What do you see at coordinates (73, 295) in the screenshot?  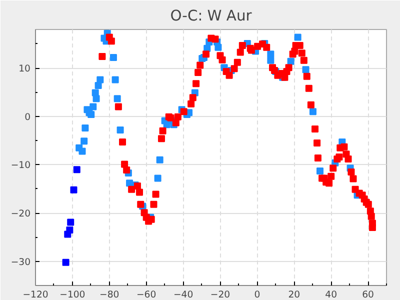 I see `x-tick-label: −100` at bounding box center [73, 295].